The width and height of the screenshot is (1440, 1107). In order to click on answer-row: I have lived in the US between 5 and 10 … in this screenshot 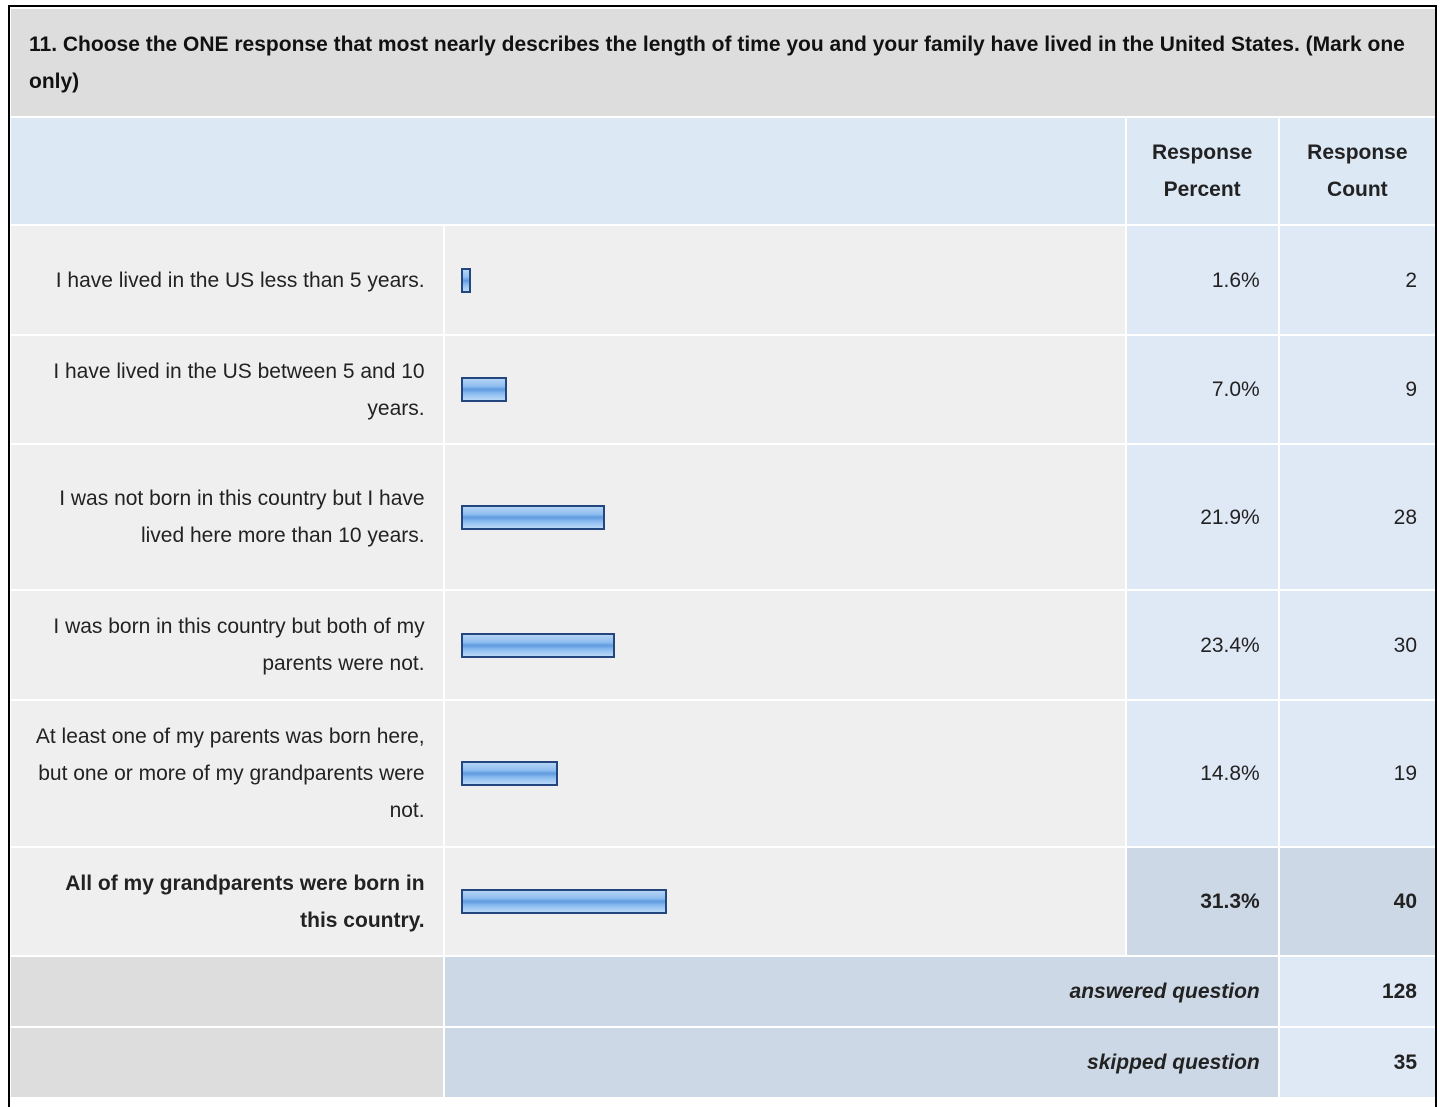, I will do `click(723, 389)`.